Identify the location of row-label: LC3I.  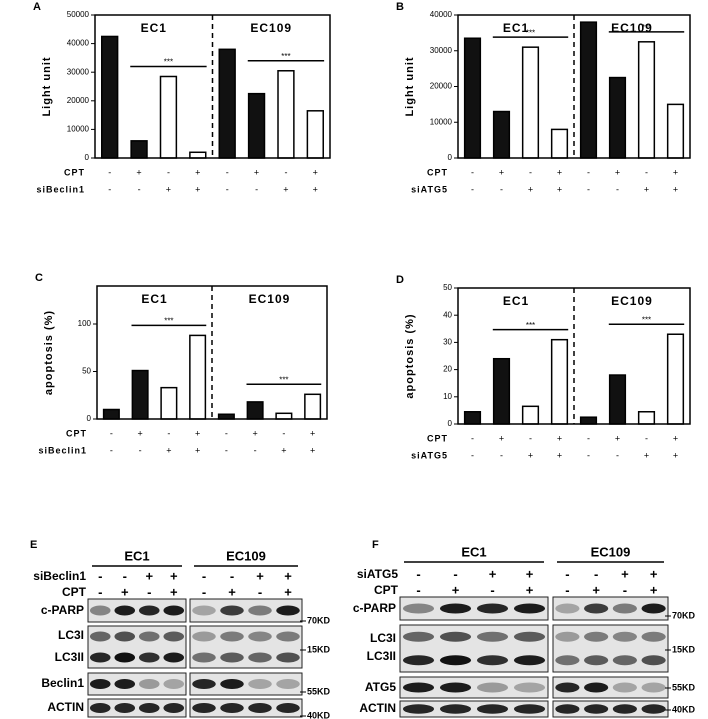
(71, 635).